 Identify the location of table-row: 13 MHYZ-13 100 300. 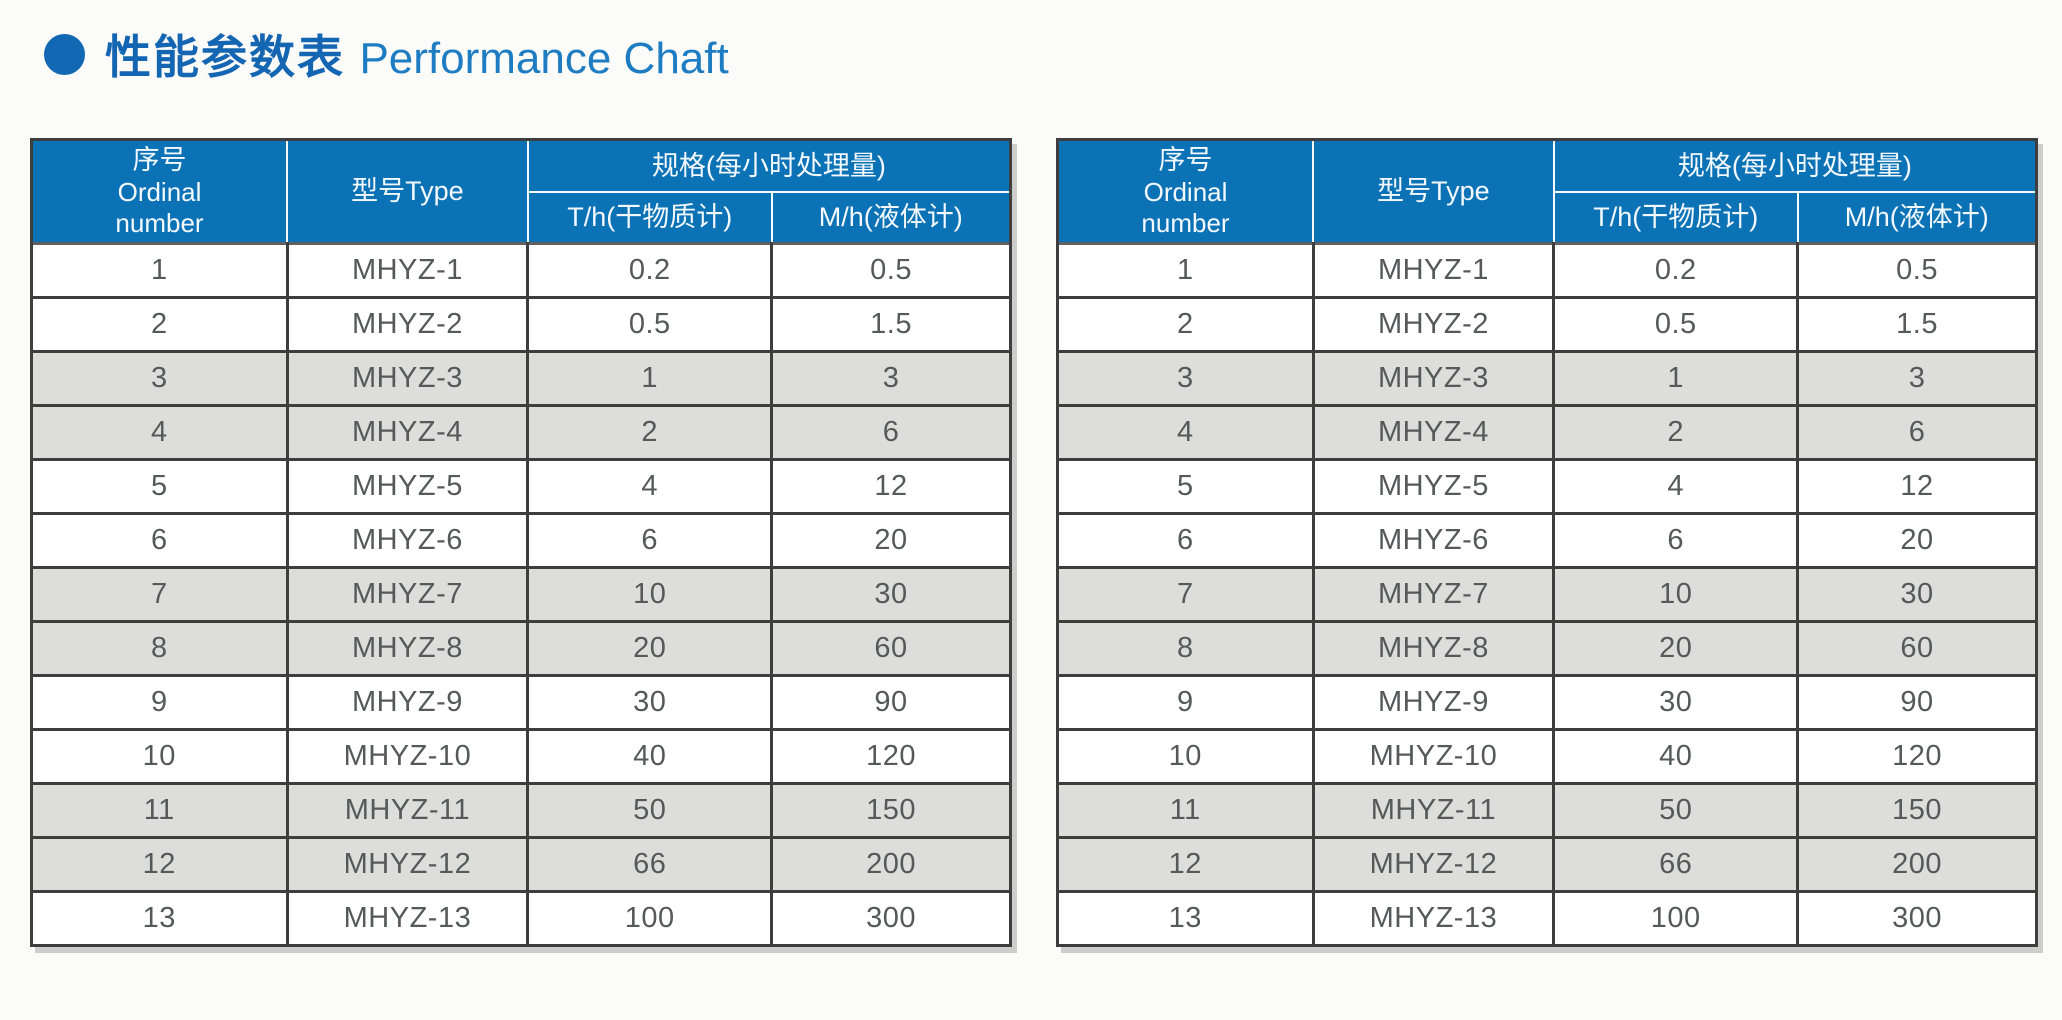
(521, 918).